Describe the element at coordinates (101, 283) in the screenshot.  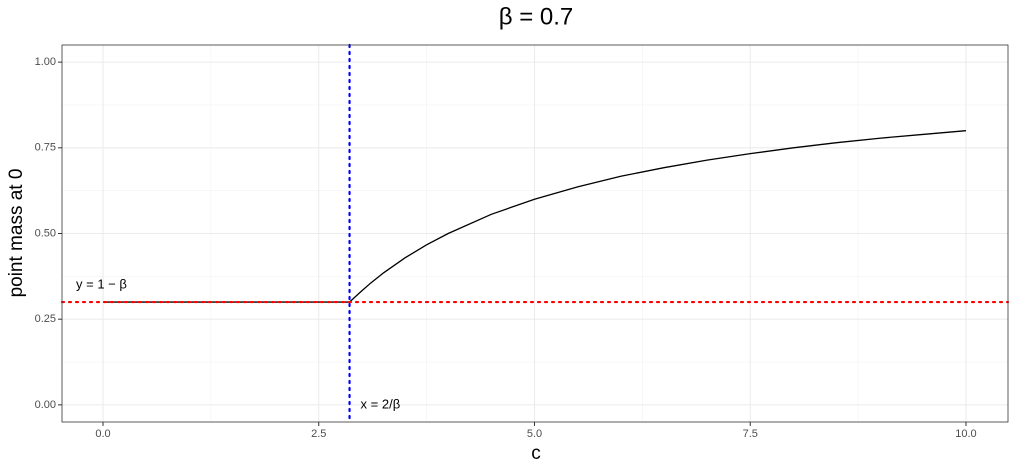
I see `annotation: y = 1 − β` at that location.